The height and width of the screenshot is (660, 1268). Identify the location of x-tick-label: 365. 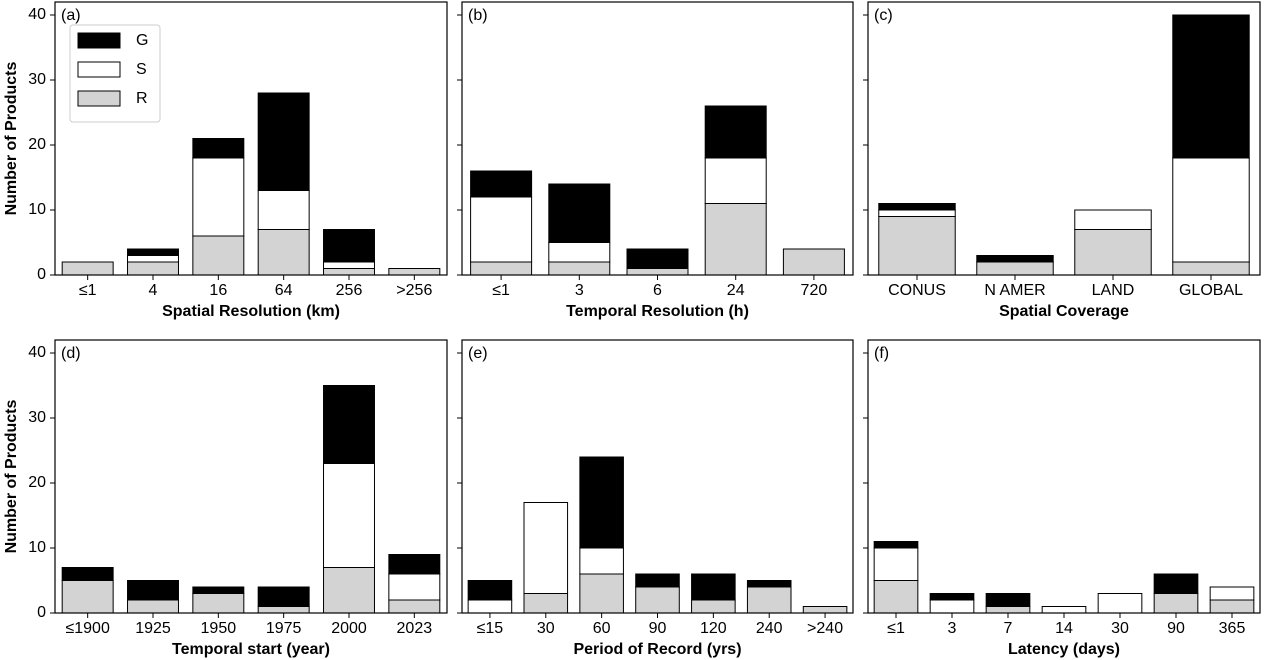
(1232, 628).